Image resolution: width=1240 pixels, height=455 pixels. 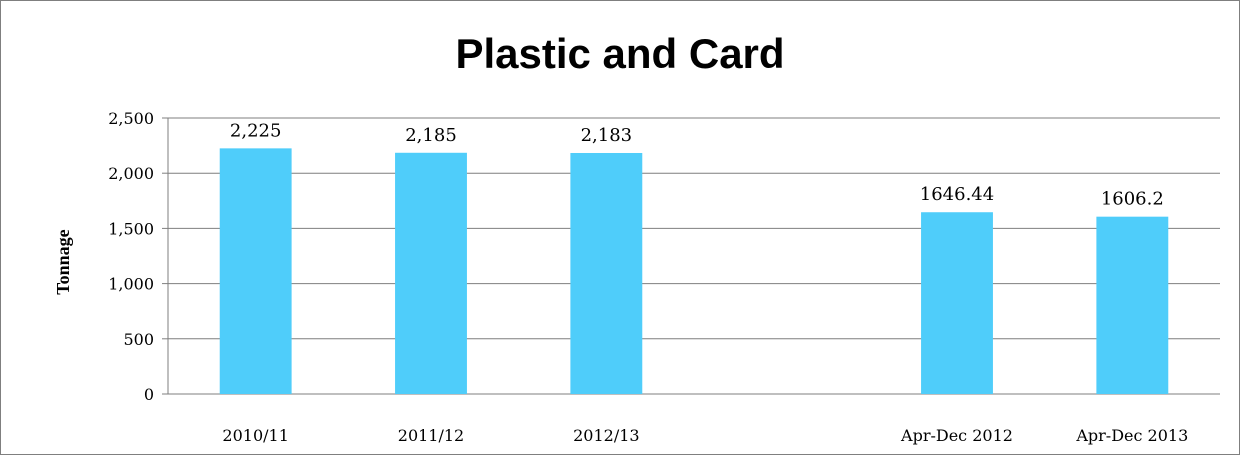 What do you see at coordinates (131, 284) in the screenshot?
I see `y-tick-label: 1,000` at bounding box center [131, 284].